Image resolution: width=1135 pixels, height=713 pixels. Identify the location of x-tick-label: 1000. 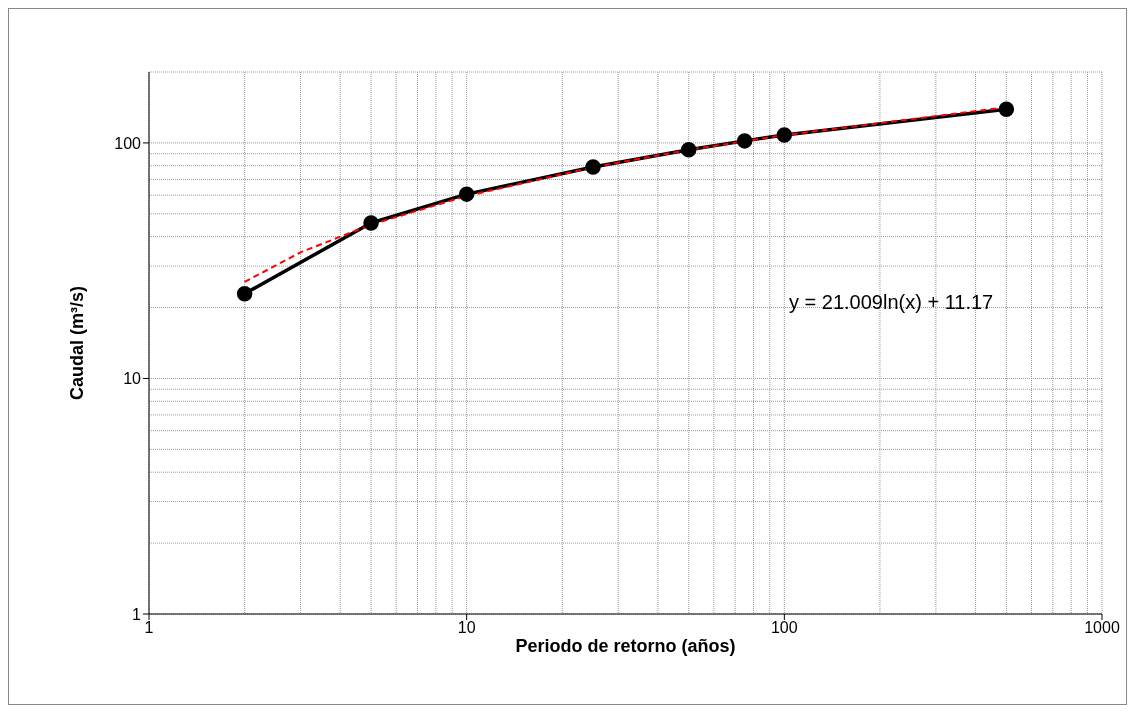
(1102, 628).